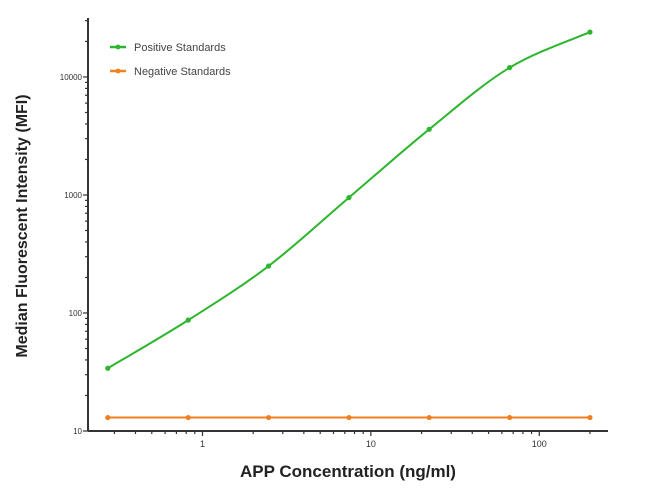 The image size is (650, 494). Describe the element at coordinates (202, 444) in the screenshot. I see `x-tick-label: 1` at that location.